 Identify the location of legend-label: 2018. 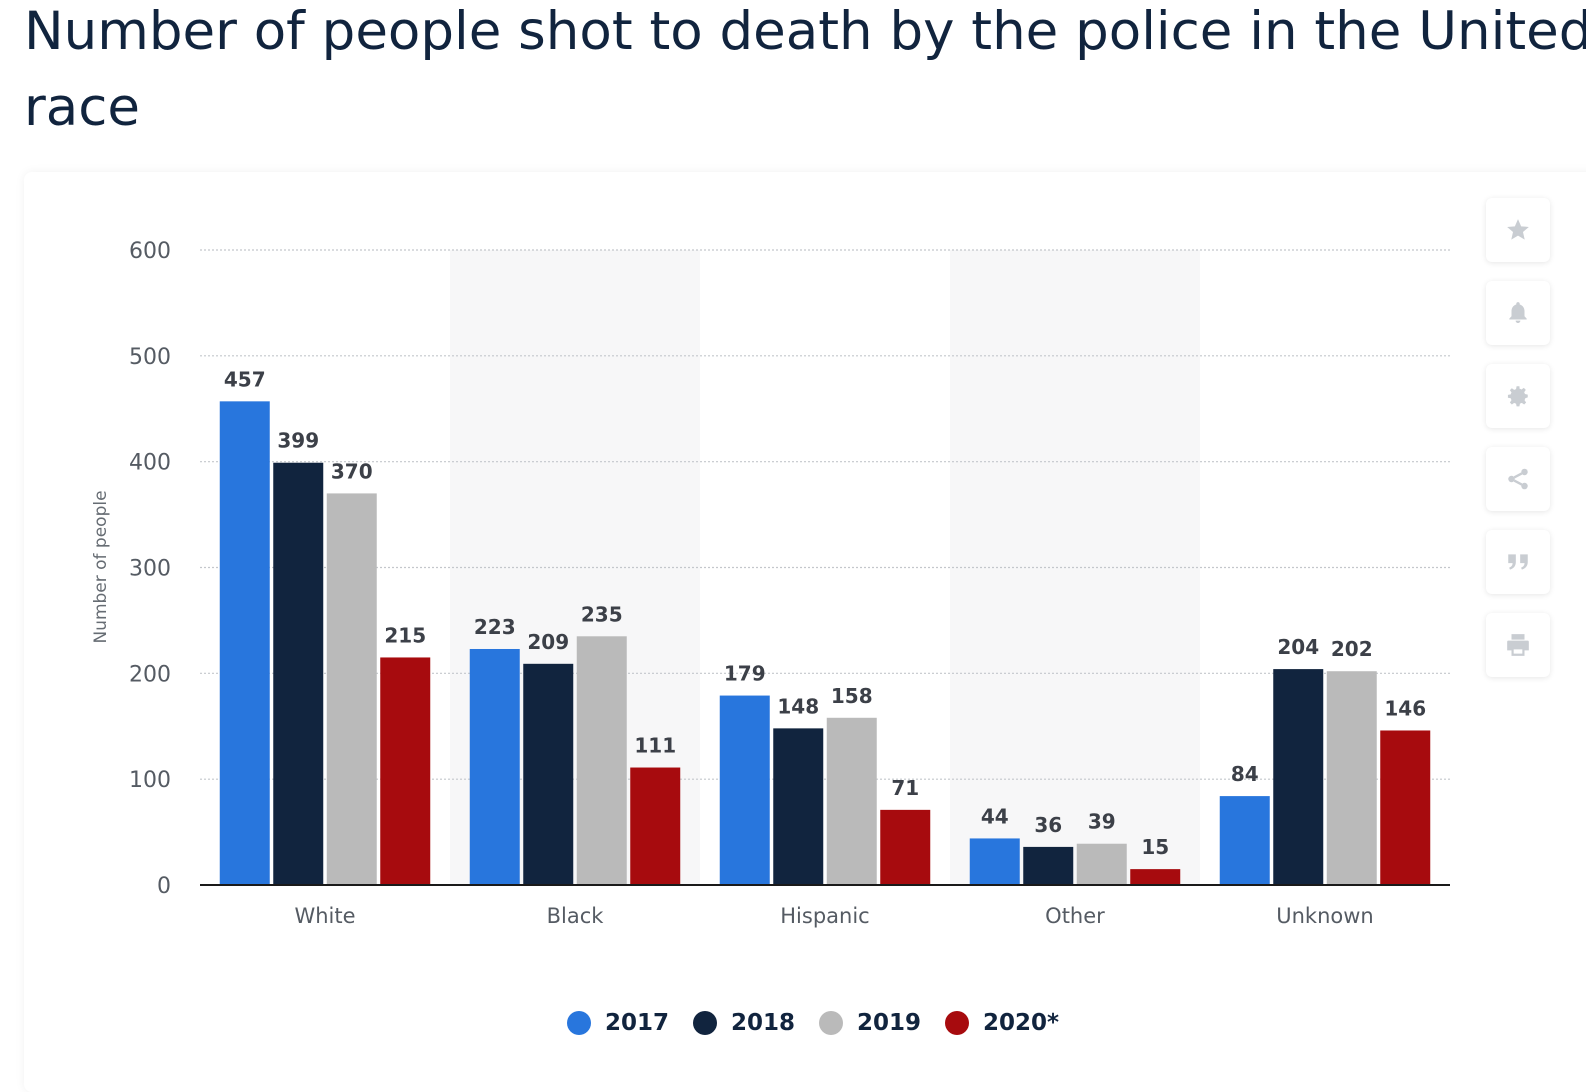
(762, 1023).